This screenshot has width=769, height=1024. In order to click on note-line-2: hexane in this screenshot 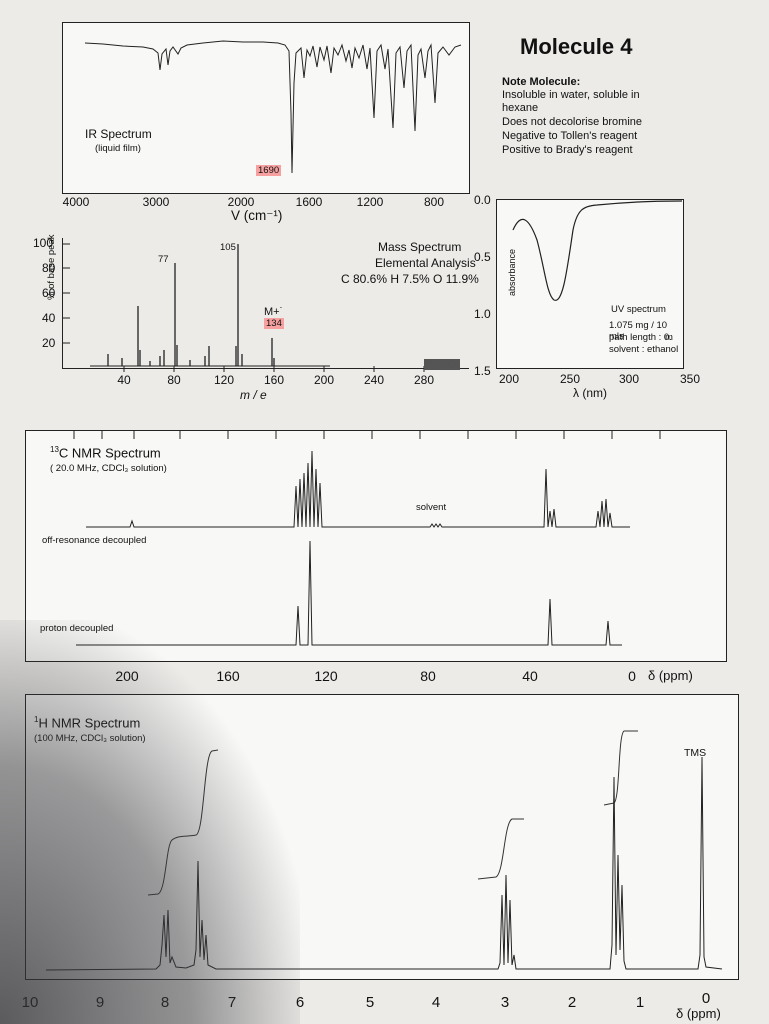, I will do `click(520, 108)`.